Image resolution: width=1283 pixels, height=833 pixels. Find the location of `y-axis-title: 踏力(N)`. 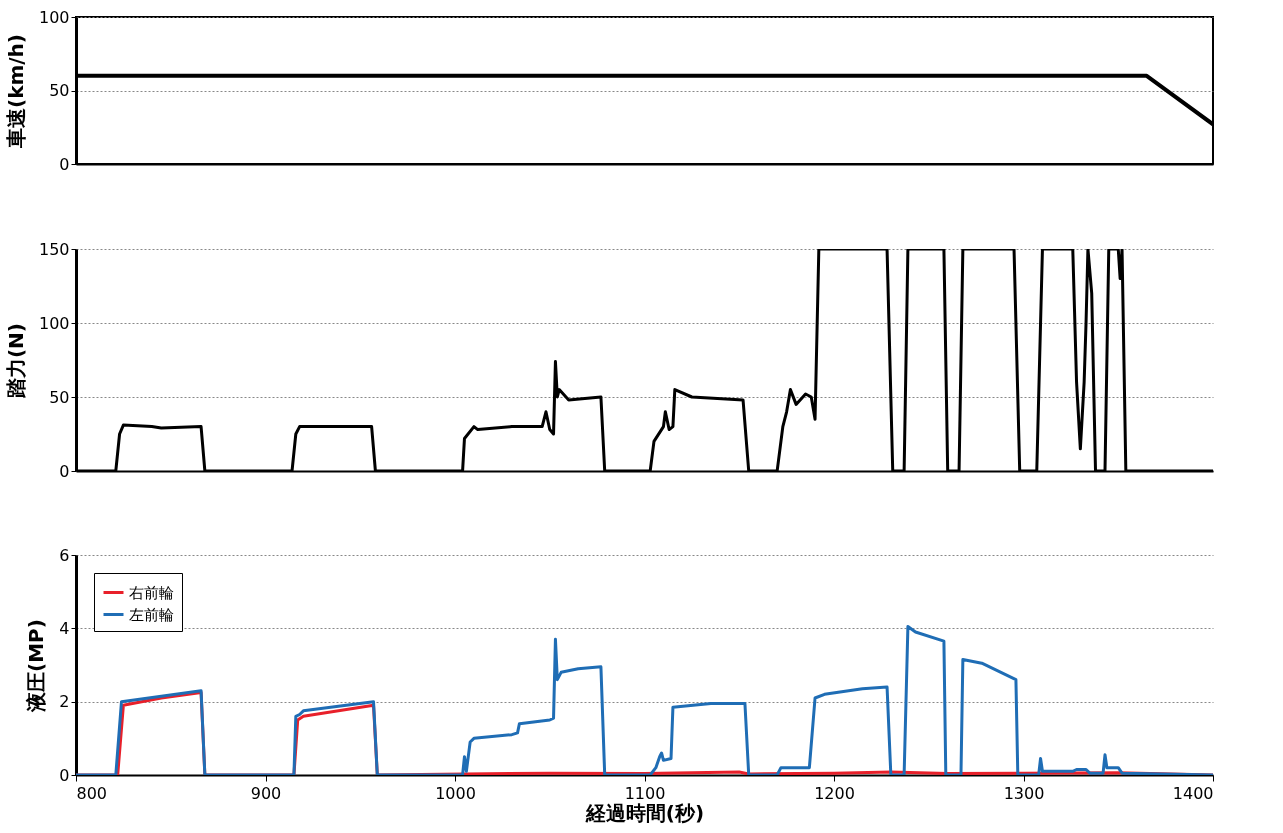

y-axis-title: 踏力(N) is located at coordinates (15, 361).